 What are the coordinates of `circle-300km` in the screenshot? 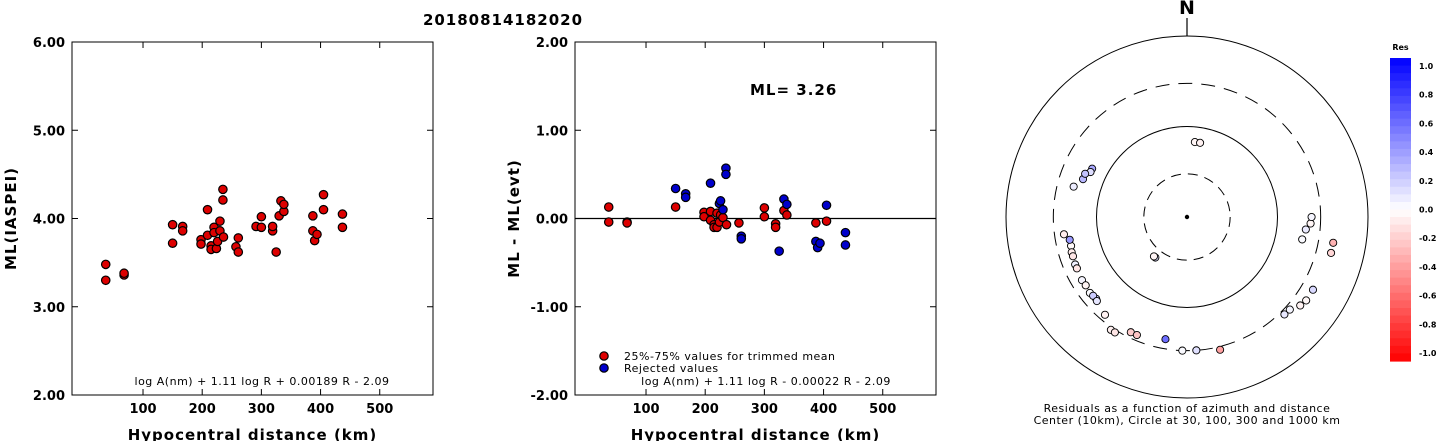 It's located at (1187, 217).